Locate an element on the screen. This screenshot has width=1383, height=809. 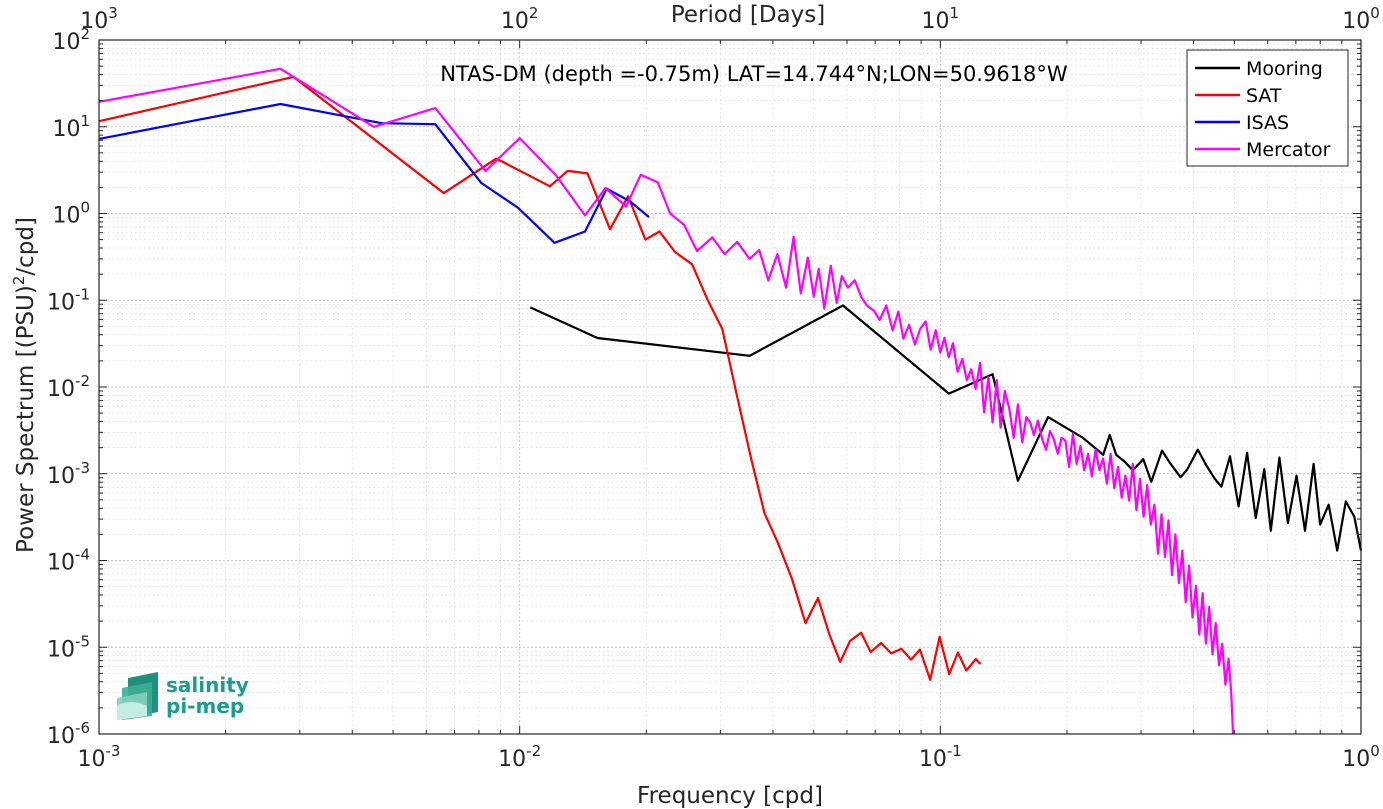
y-tick-label: 10⁻⁴ is located at coordinates (68, 561).